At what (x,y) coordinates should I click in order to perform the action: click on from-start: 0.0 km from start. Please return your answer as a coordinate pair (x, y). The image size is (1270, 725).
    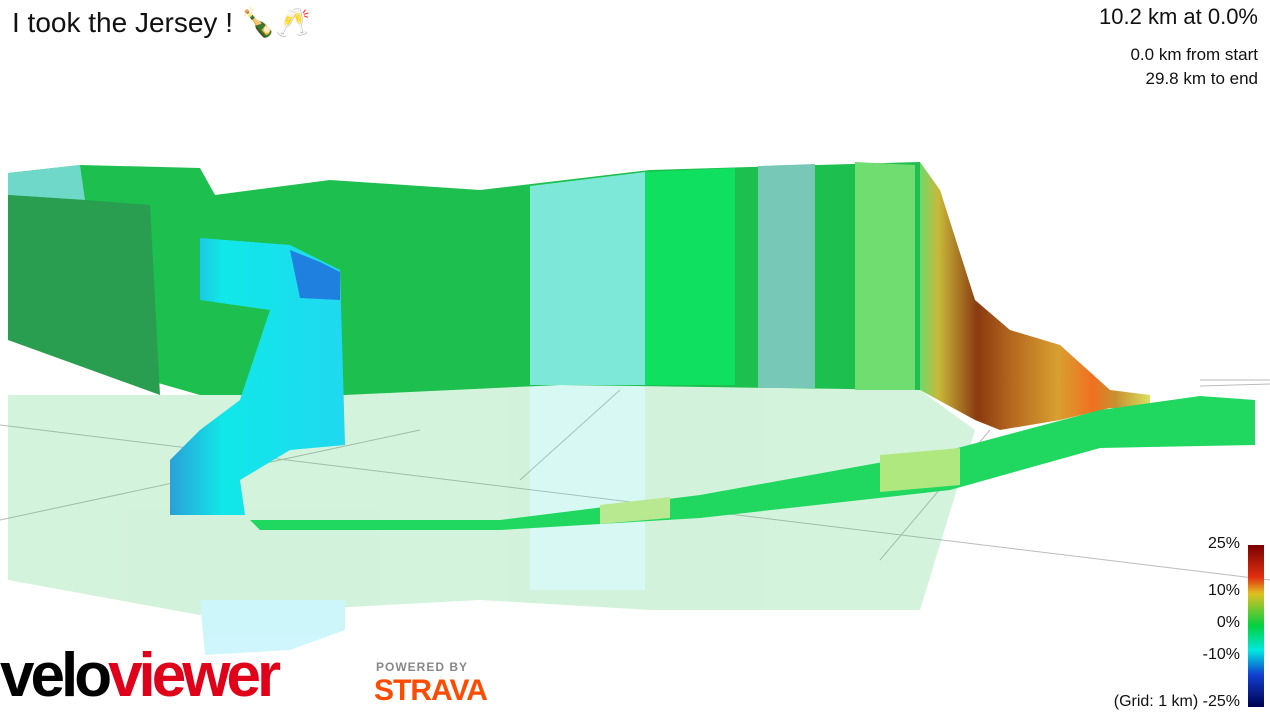
    Looking at the image, I should click on (1194, 54).